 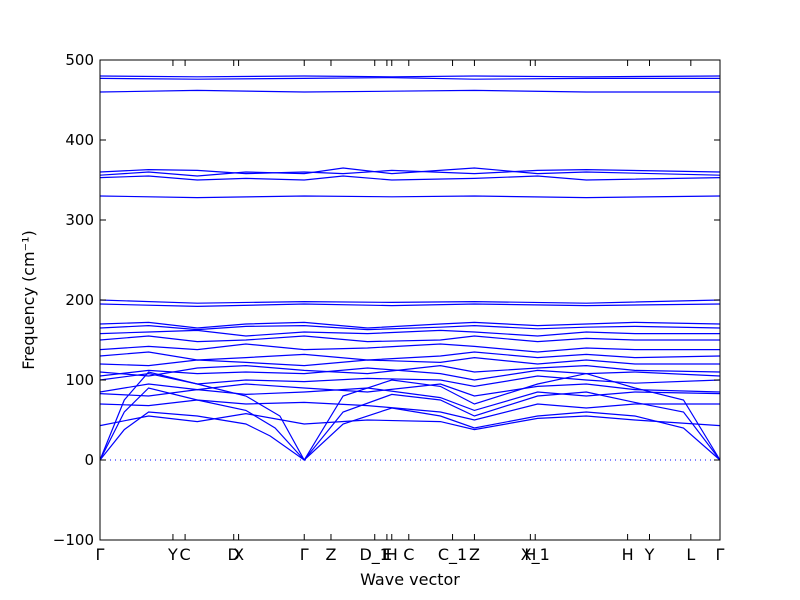 What do you see at coordinates (387, 554) in the screenshot?
I see `xtick-label: E` at bounding box center [387, 554].